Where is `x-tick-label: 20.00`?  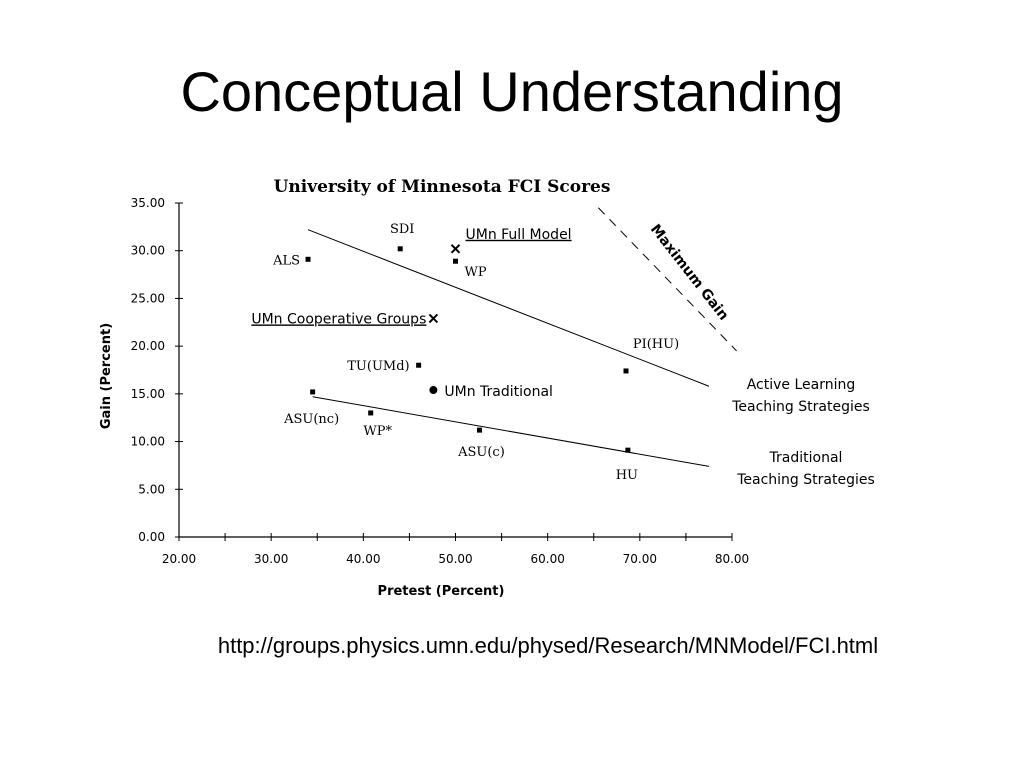
x-tick-label: 20.00 is located at coordinates (179, 559).